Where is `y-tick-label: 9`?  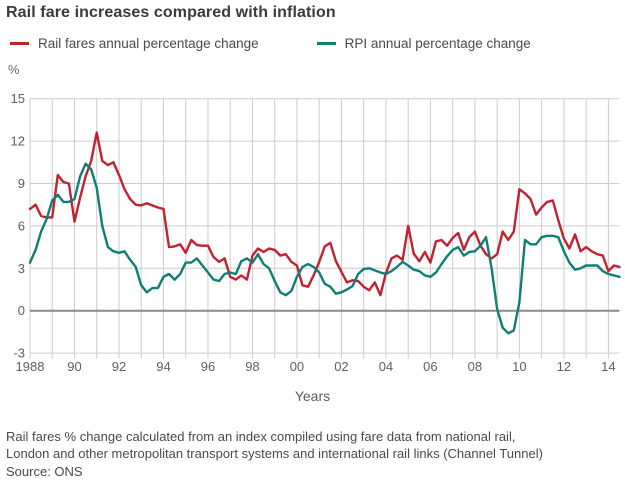 y-tick-label: 9 is located at coordinates (21, 183).